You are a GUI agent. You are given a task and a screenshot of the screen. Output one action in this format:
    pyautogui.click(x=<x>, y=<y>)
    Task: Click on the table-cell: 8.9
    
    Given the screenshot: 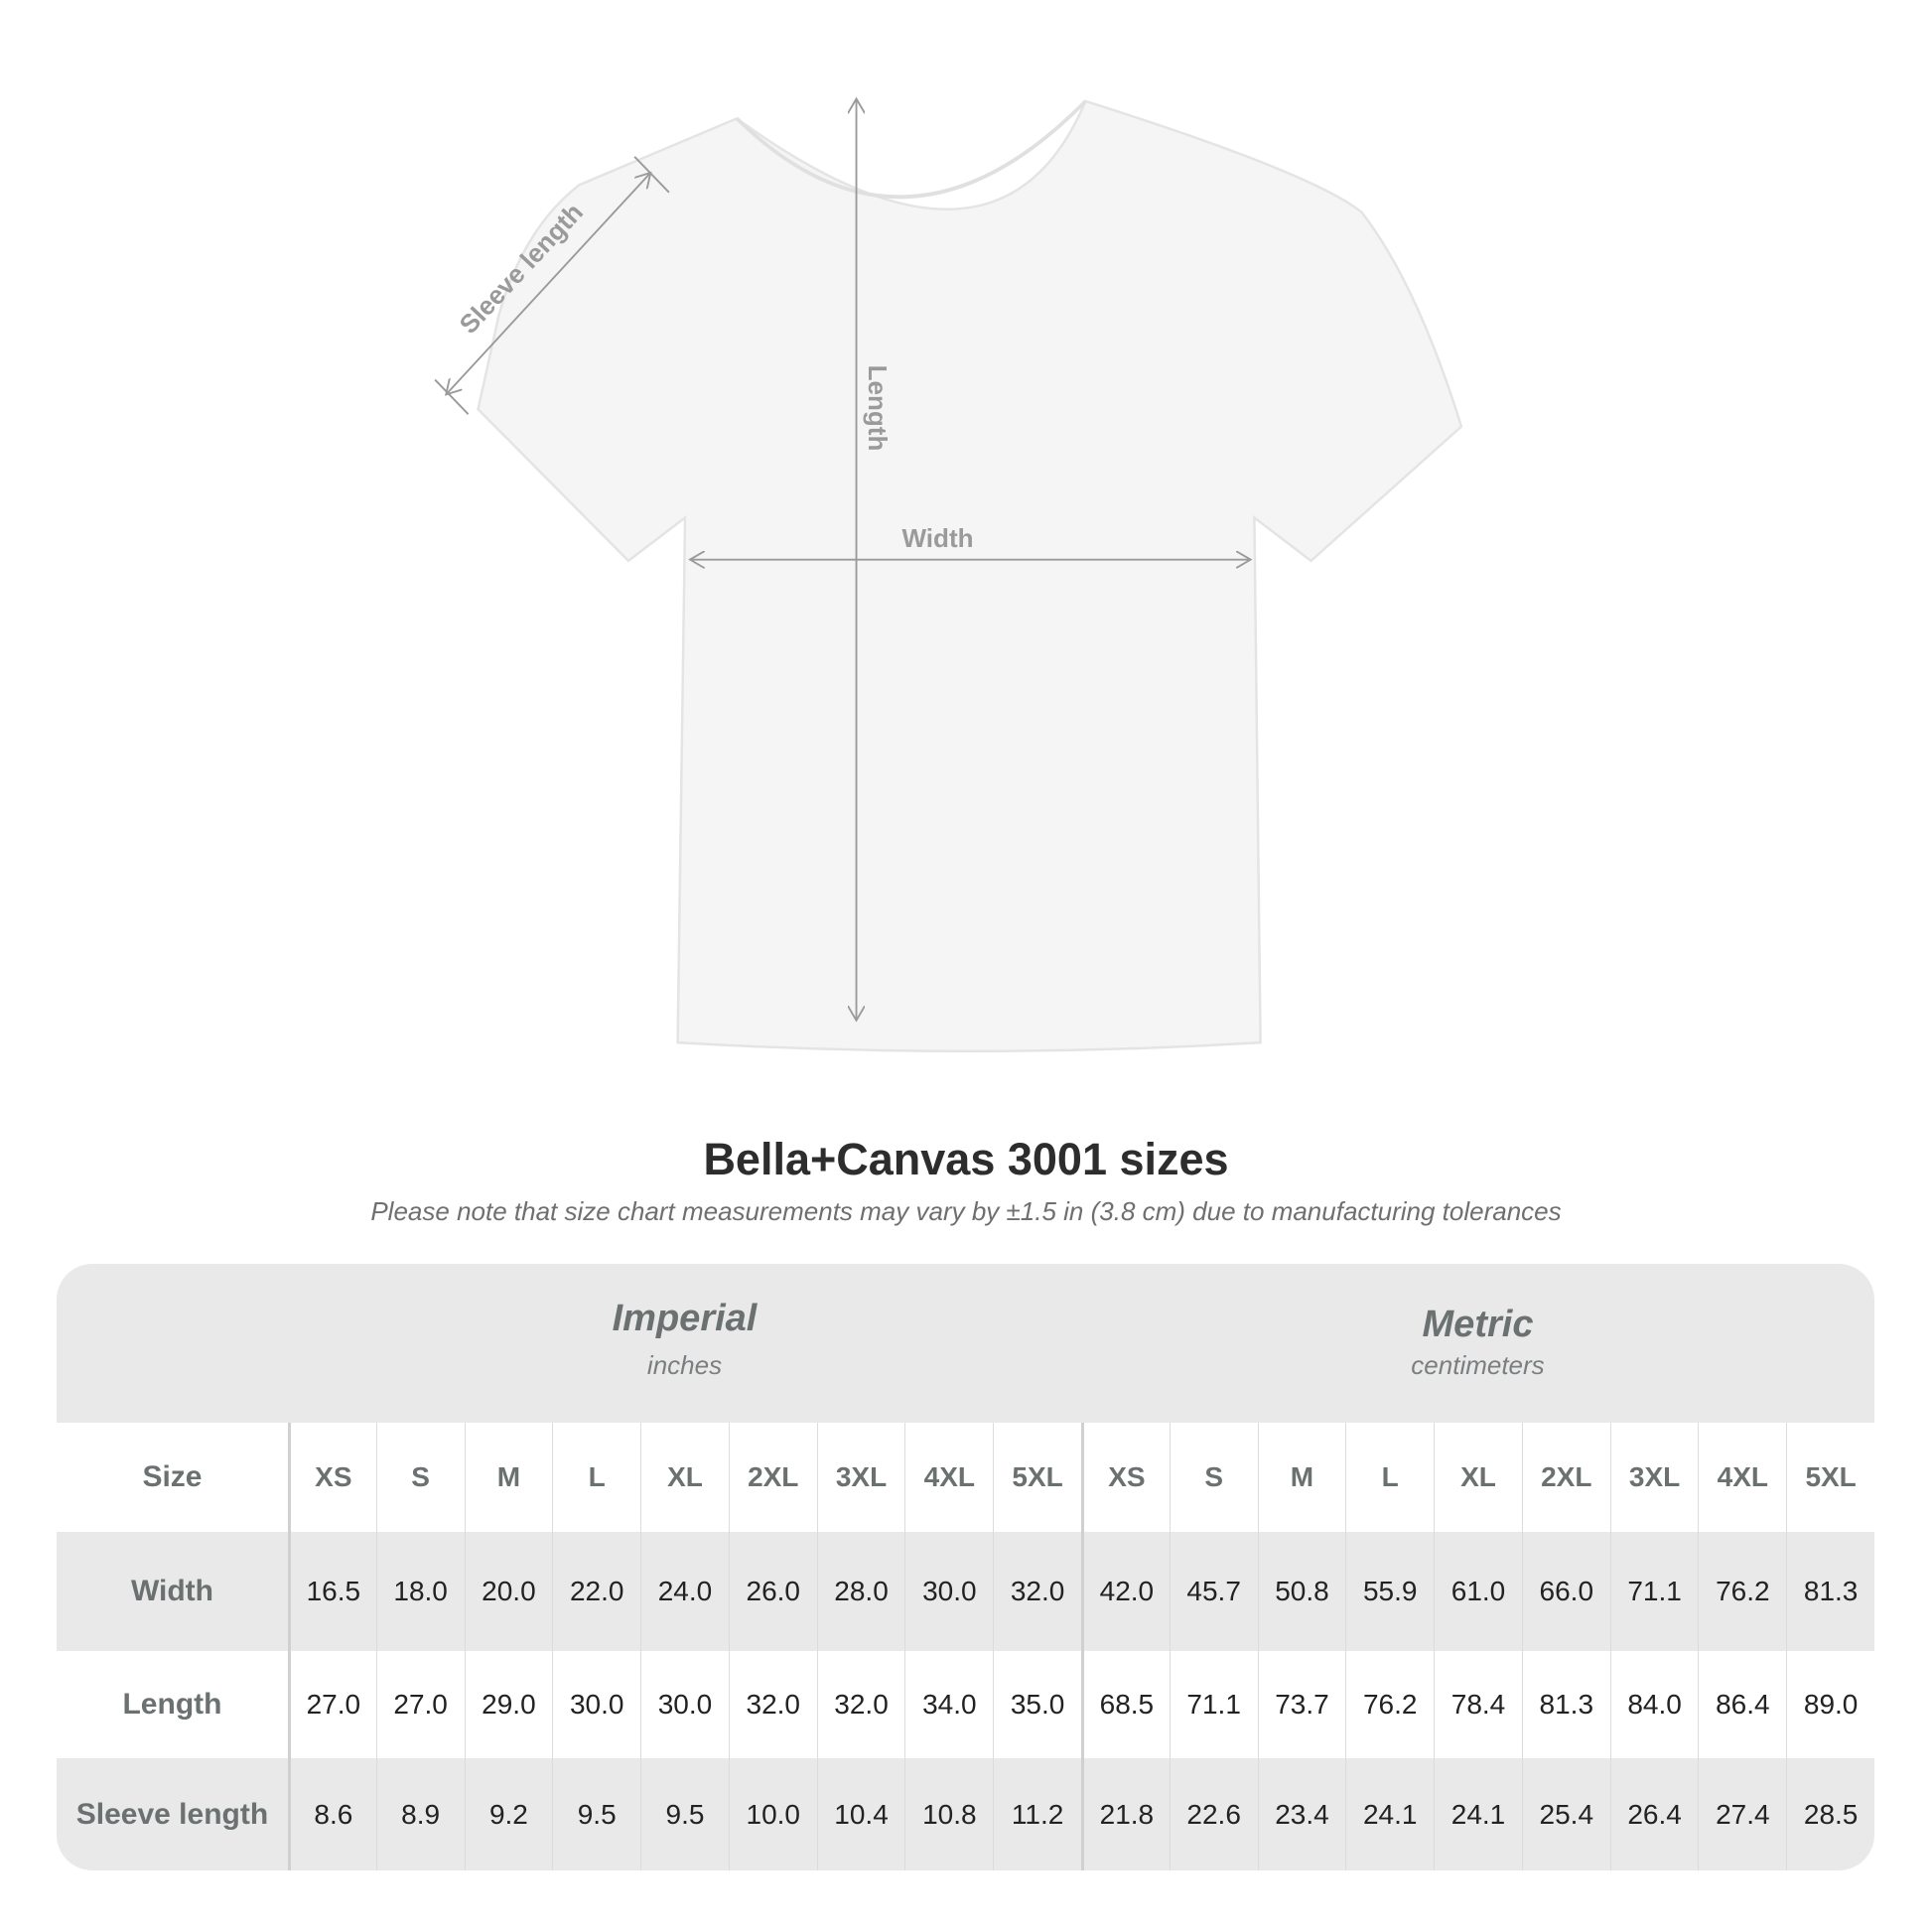 What is the action you would take?
    pyautogui.click(x=420, y=1814)
    